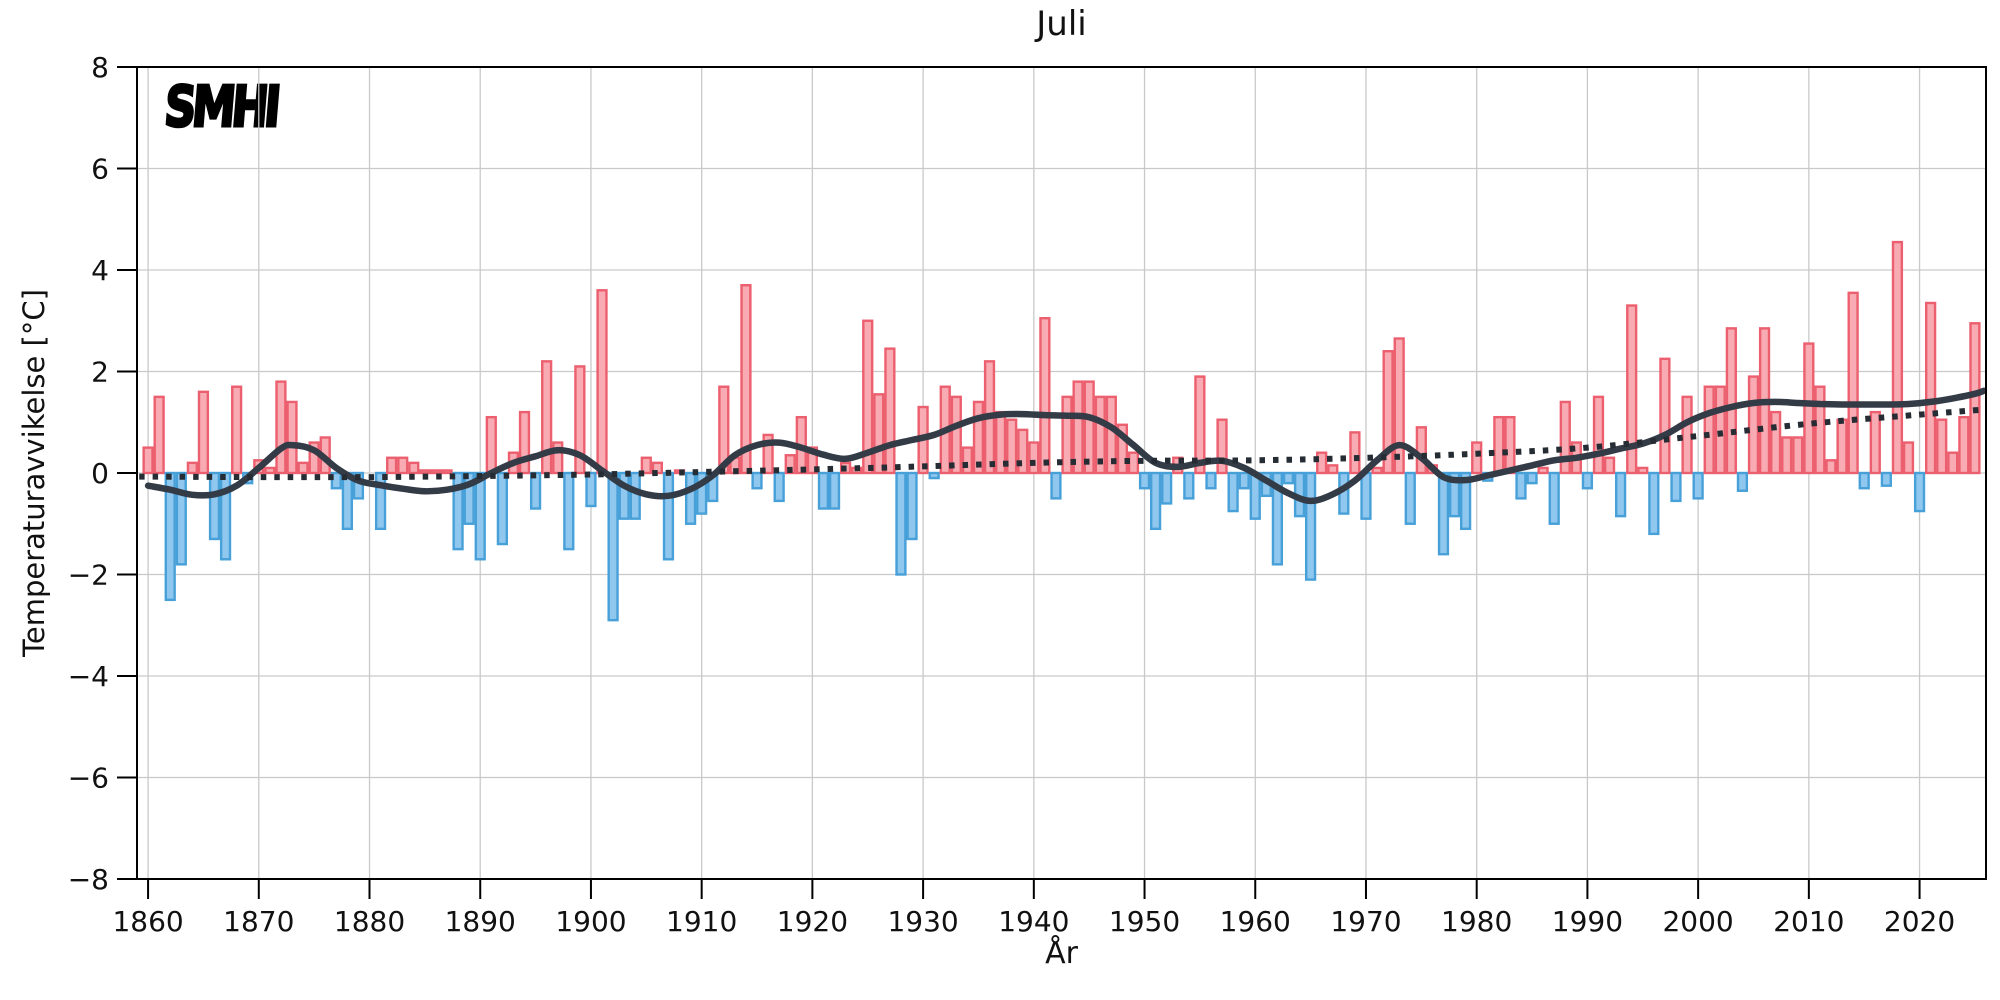  Describe the element at coordinates (369, 921) in the screenshot. I see `x-tick-label: 1880` at that location.